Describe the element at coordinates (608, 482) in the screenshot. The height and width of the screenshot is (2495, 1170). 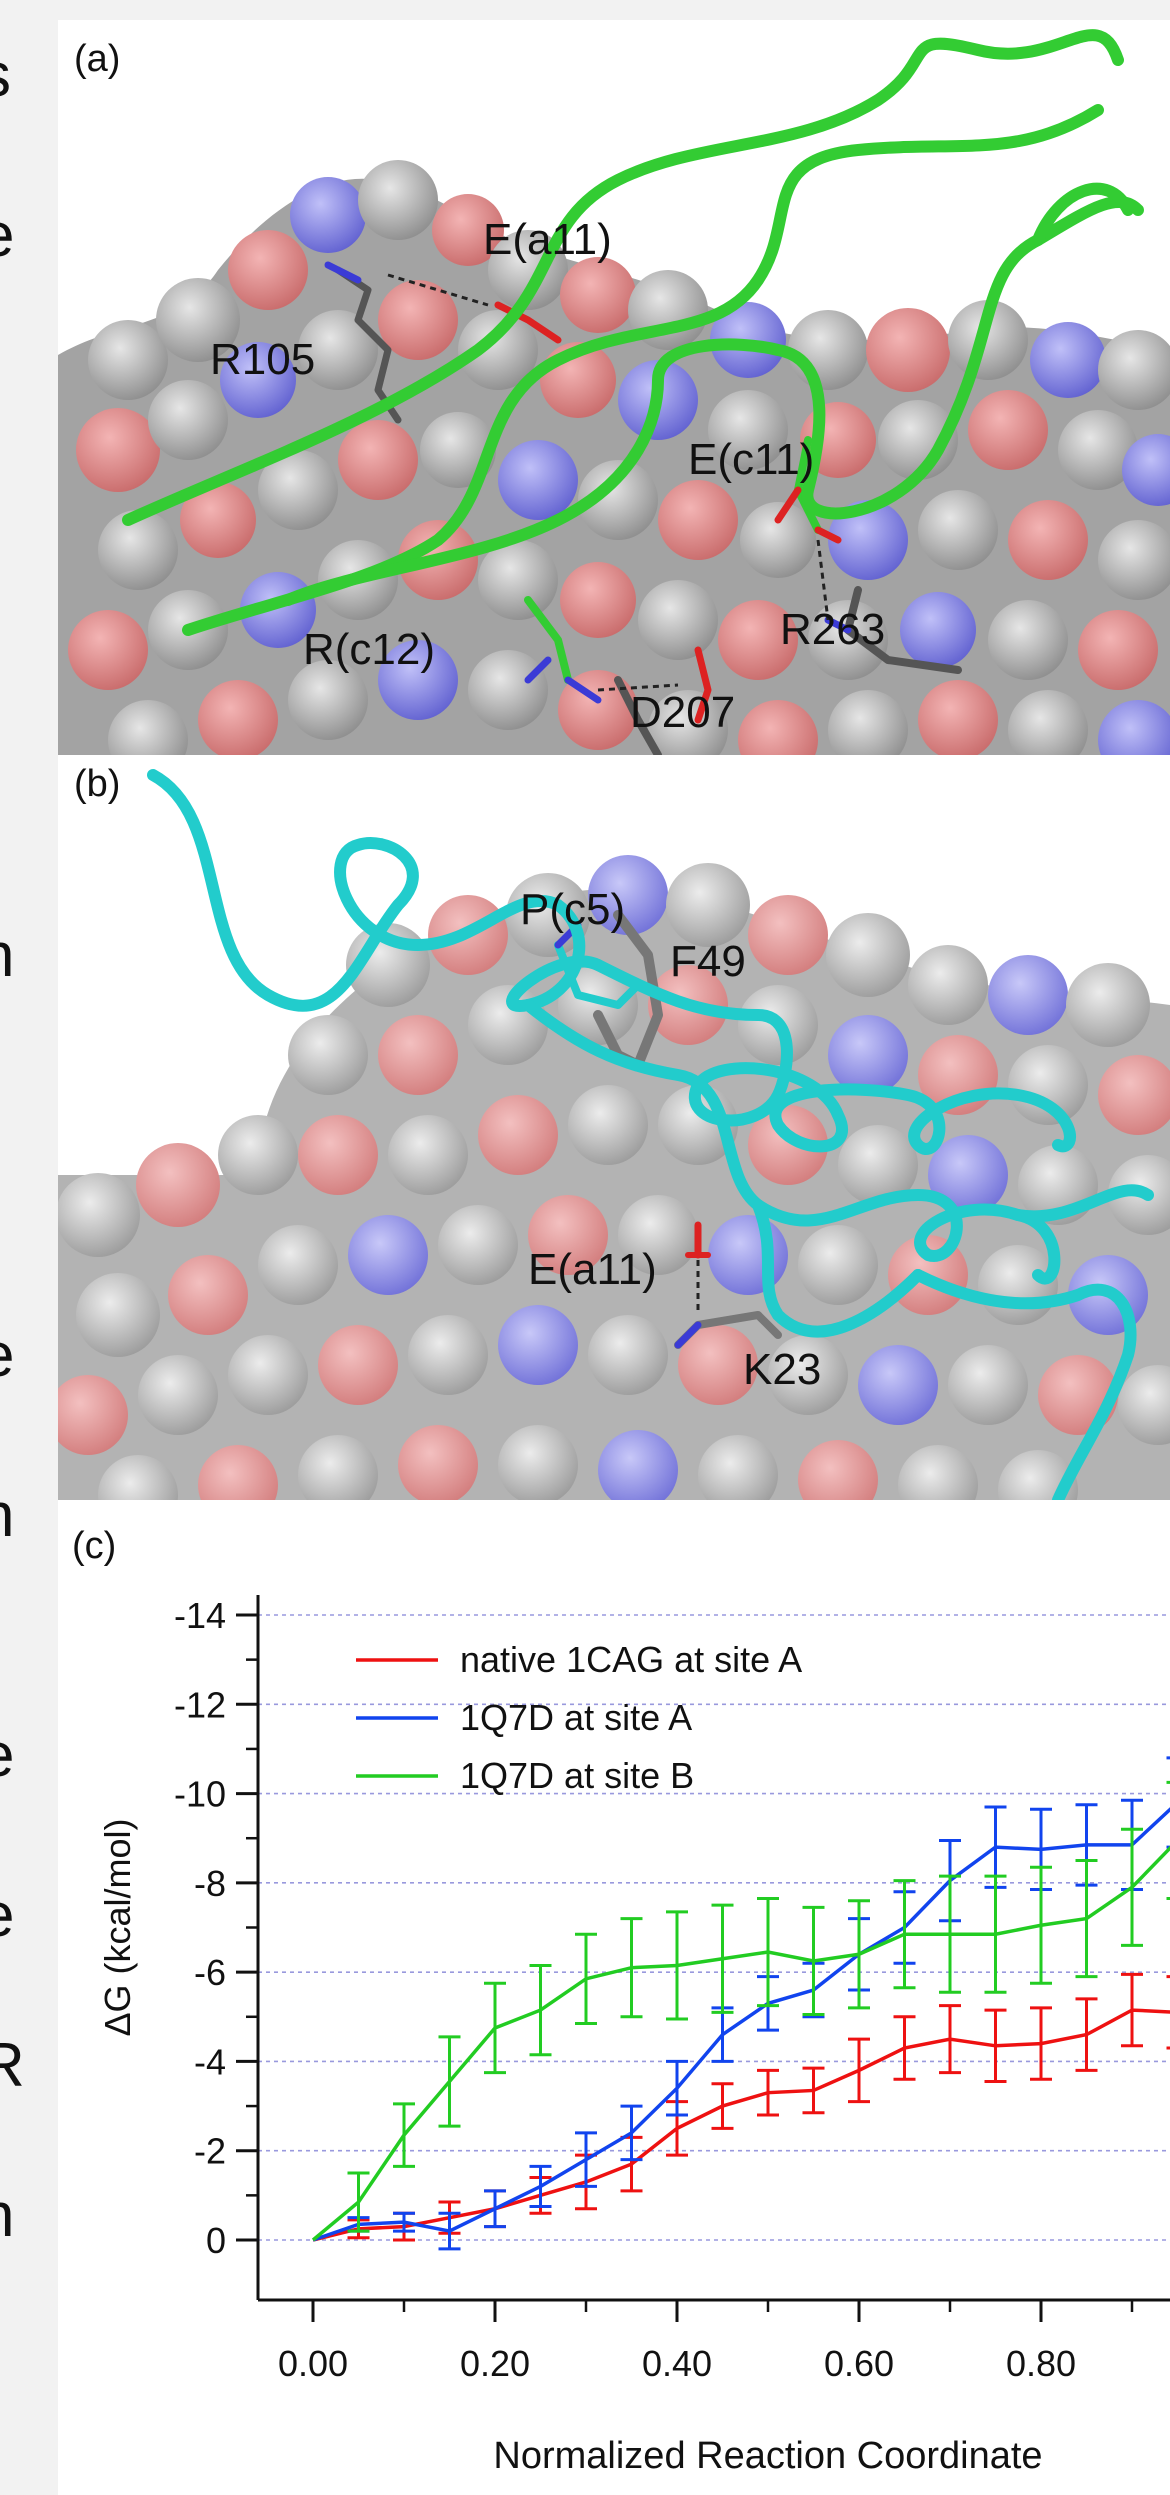
I see `hbonds-a` at that location.